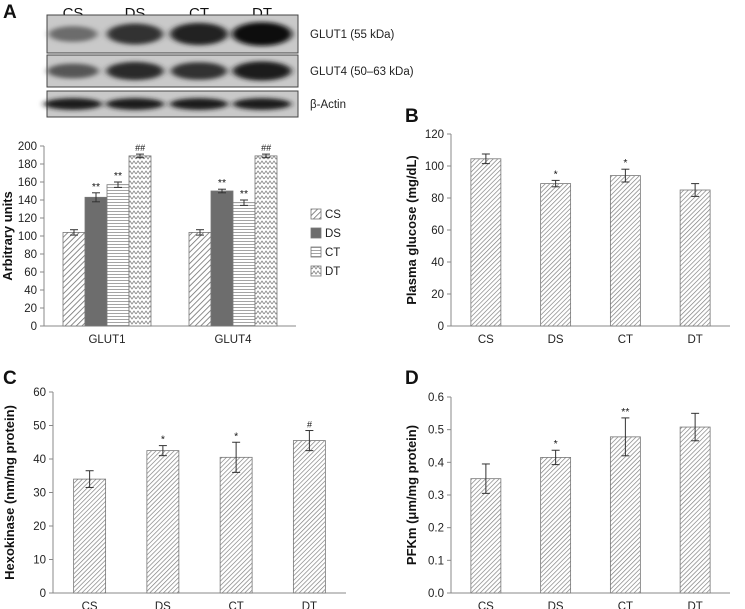  What do you see at coordinates (486, 340) in the screenshot?
I see `chart-b-x-tick-label-cs: CS` at bounding box center [486, 340].